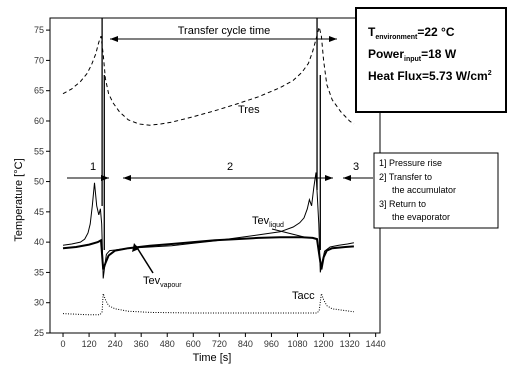 The width and height of the screenshot is (513, 369). Describe the element at coordinates (245, 344) in the screenshot. I see `x-tick-label: 840` at that location.